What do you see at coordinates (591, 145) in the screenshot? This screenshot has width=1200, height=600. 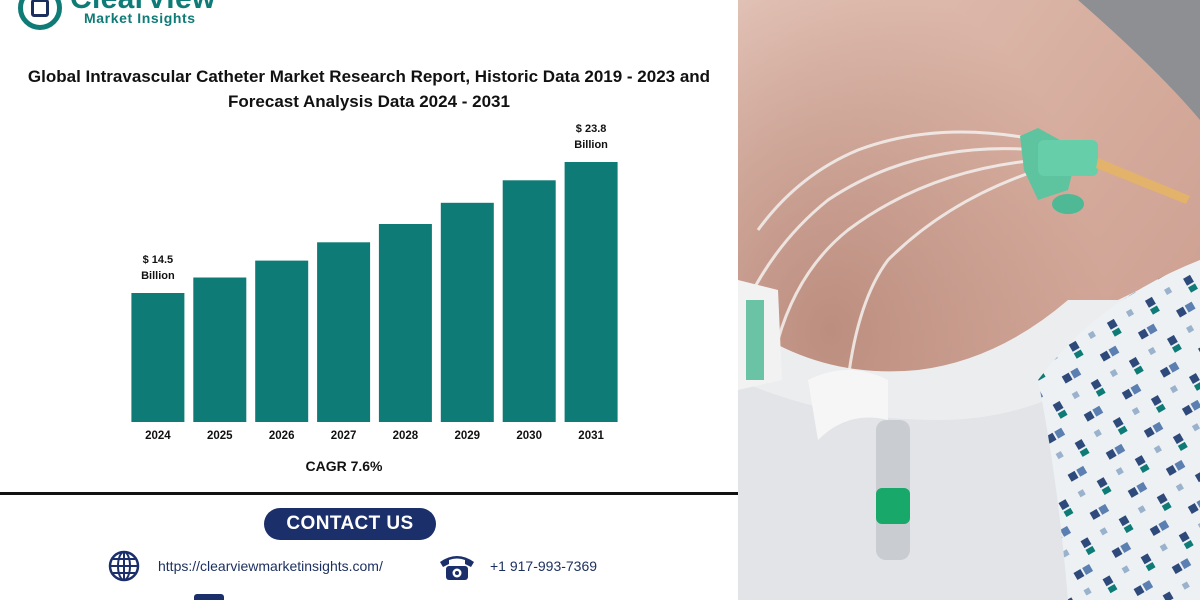 I see `data-label-2031-line2: Billion` at bounding box center [591, 145].